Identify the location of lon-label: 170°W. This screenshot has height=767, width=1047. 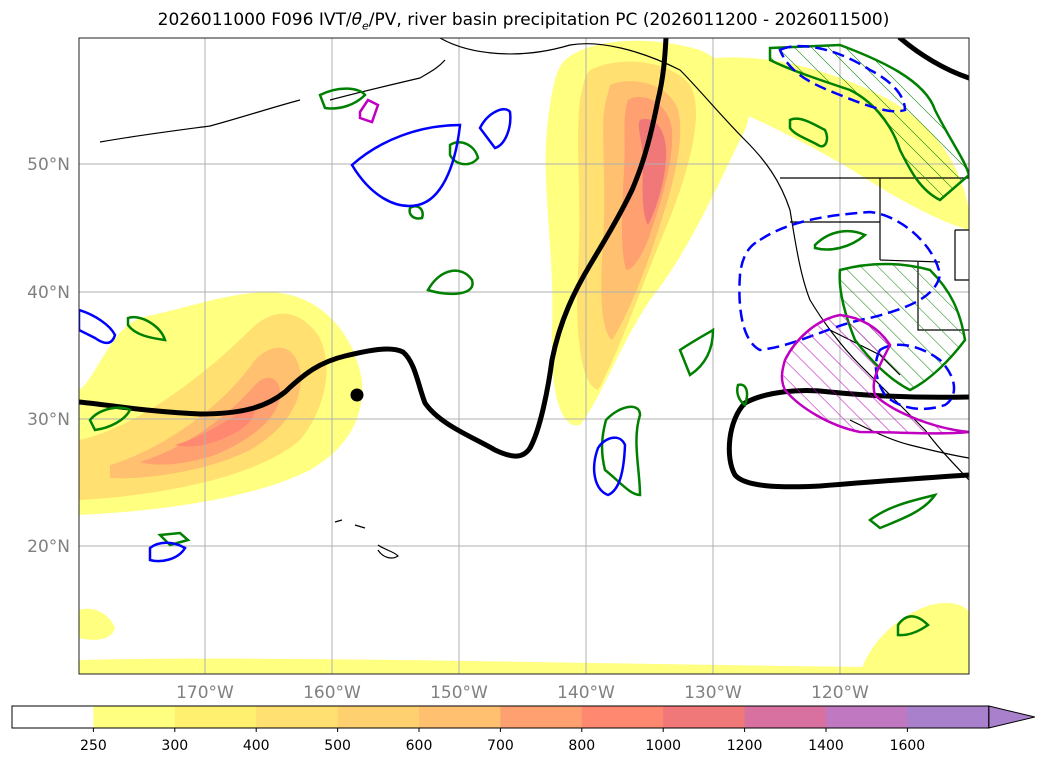
(205, 693).